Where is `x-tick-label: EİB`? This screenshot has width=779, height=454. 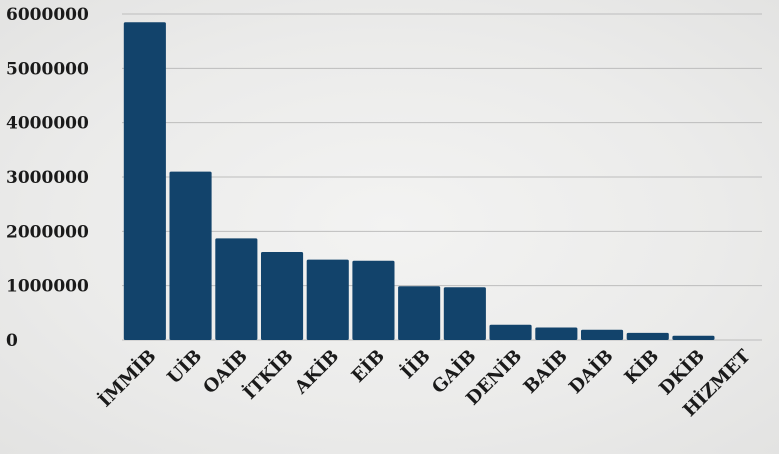 x-tick-label: EİB is located at coordinates (367, 365).